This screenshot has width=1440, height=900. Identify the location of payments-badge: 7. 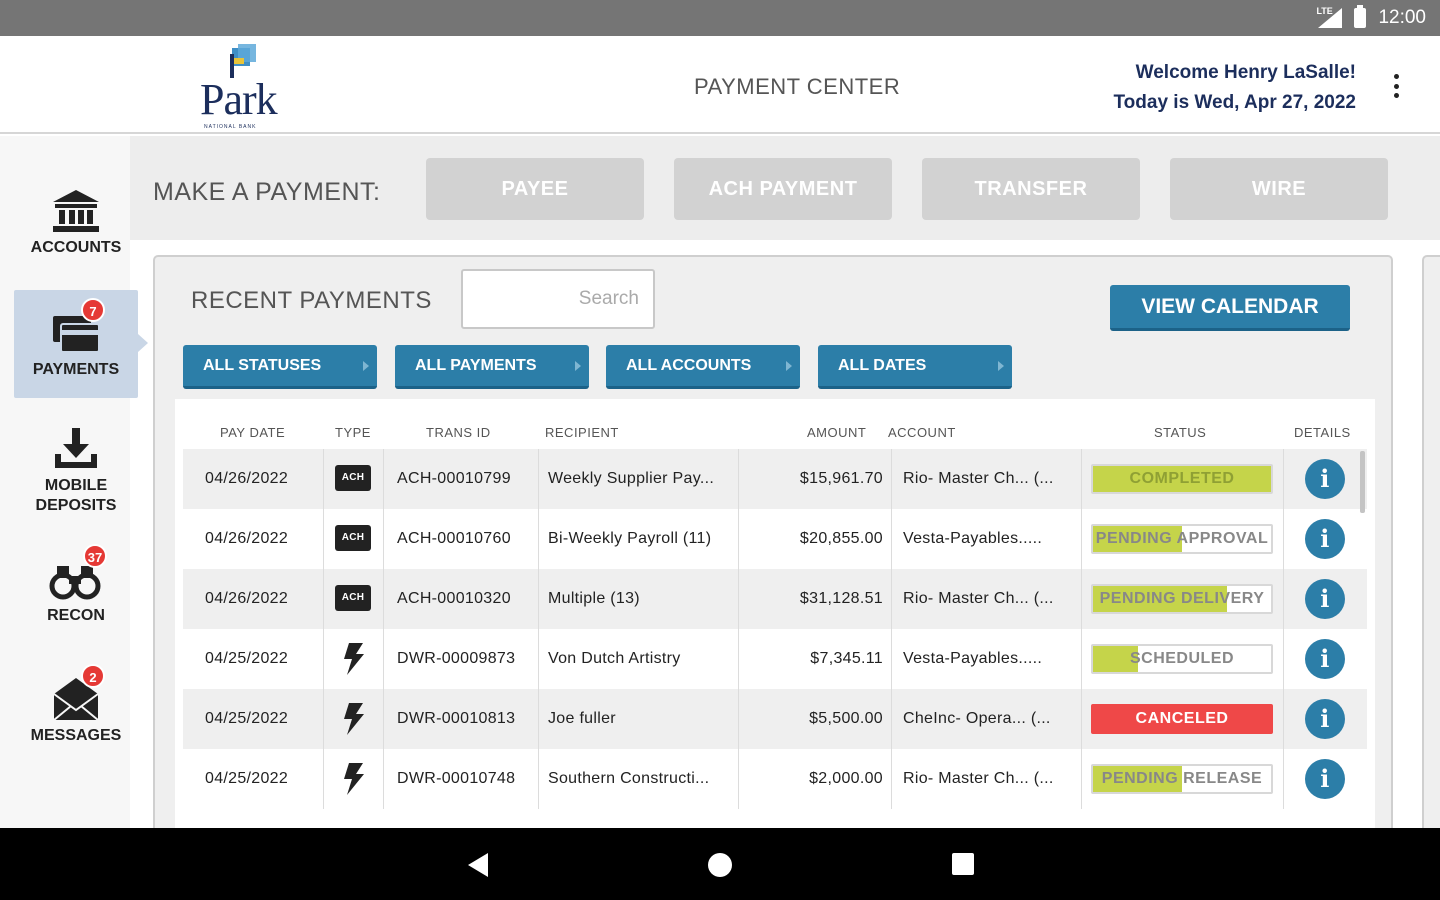
(93, 310).